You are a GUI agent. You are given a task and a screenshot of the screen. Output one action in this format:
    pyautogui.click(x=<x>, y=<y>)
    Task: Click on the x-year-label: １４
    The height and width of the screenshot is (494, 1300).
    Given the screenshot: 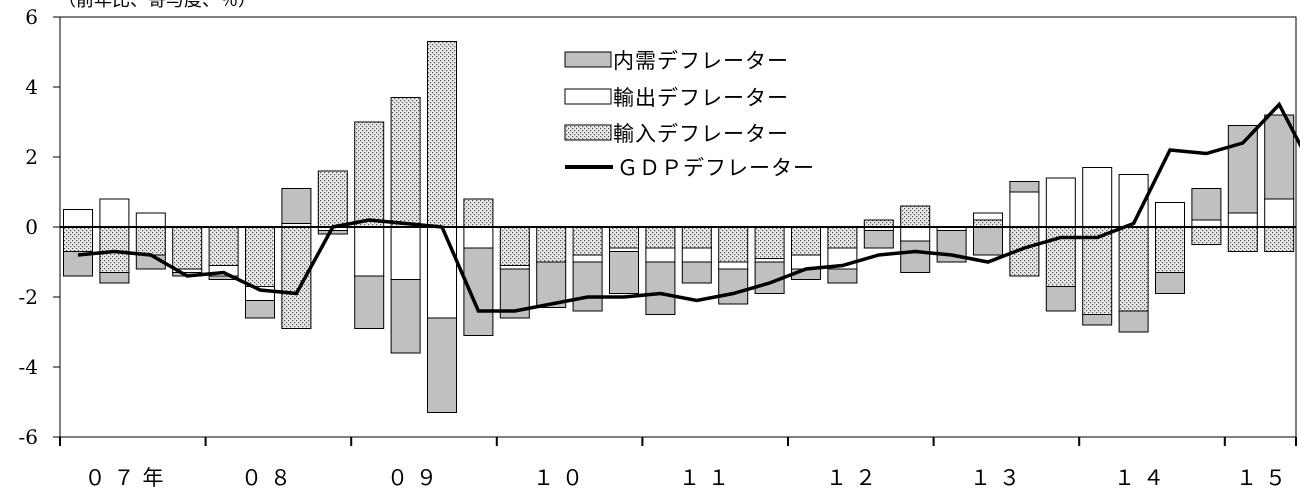 What is the action you would take?
    pyautogui.click(x=1143, y=478)
    